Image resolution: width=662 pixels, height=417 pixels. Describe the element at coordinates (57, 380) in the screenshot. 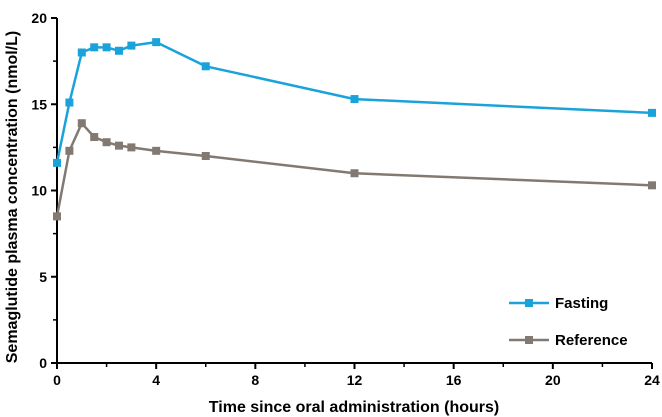

I see `x-tick-label: 0` at that location.